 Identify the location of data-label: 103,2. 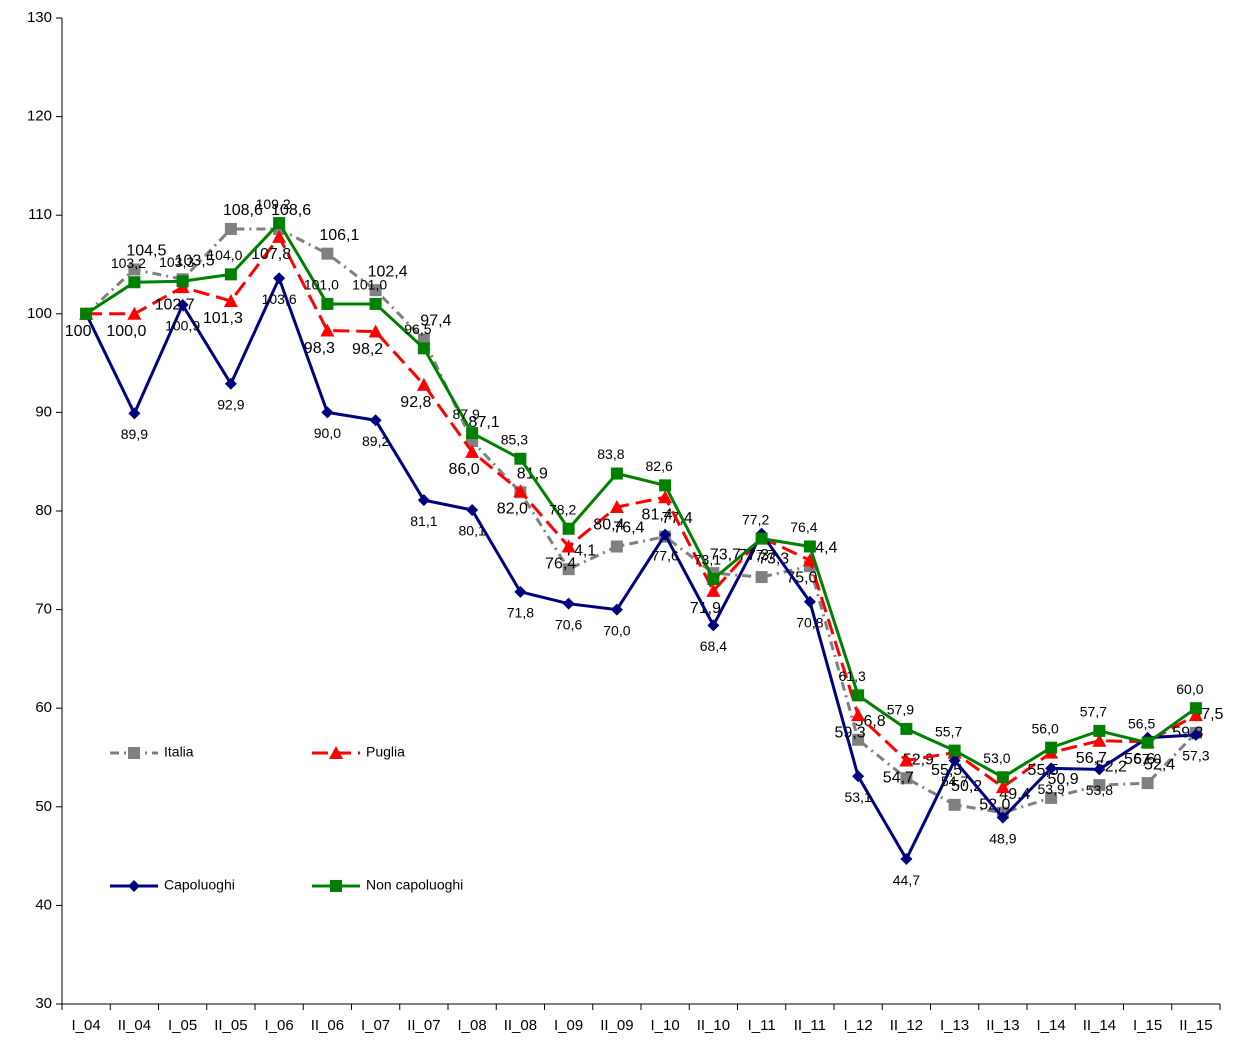
(128, 263).